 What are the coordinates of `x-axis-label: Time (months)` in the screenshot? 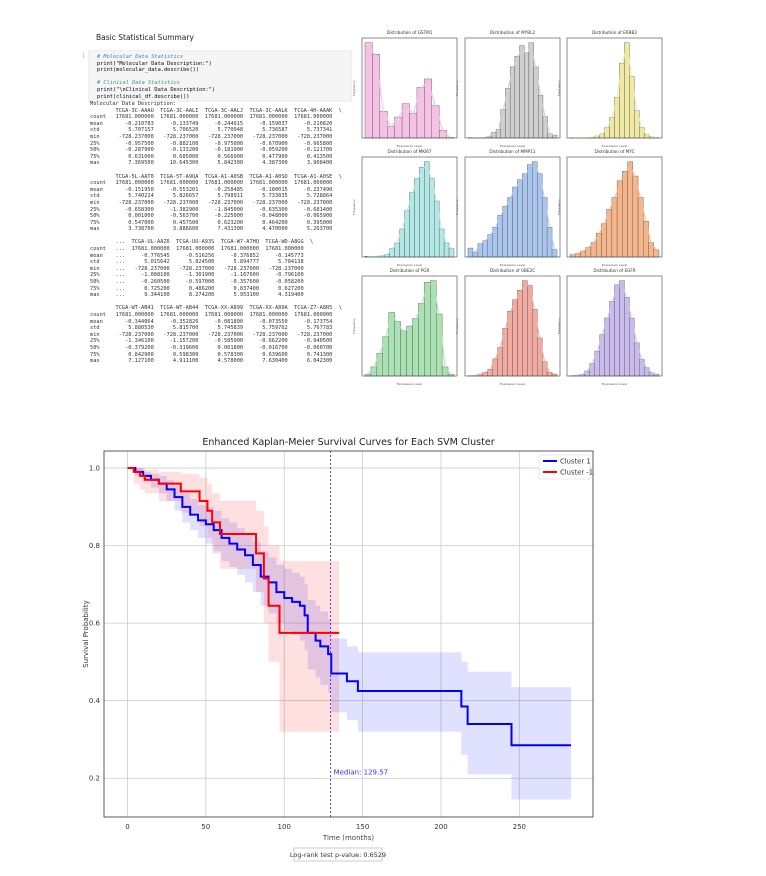 It's located at (348, 838).